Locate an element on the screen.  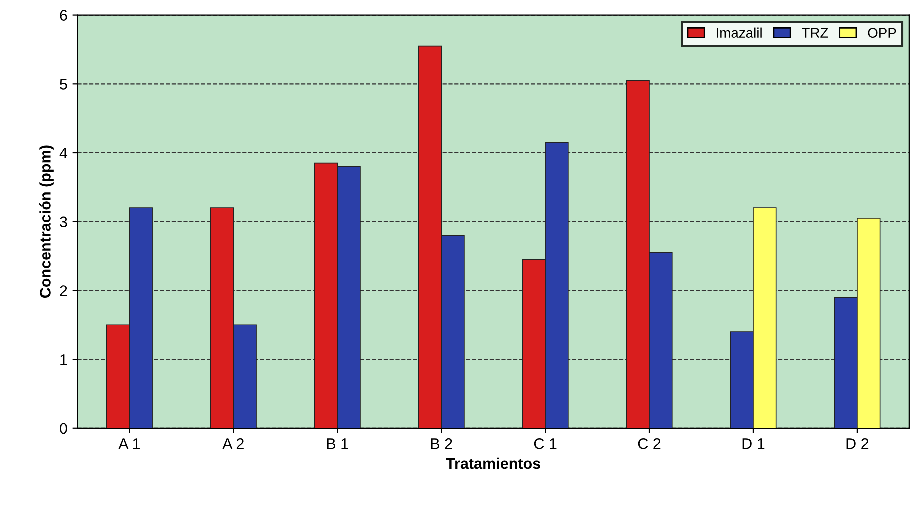
x-tick-label: C 2 is located at coordinates (649, 444).